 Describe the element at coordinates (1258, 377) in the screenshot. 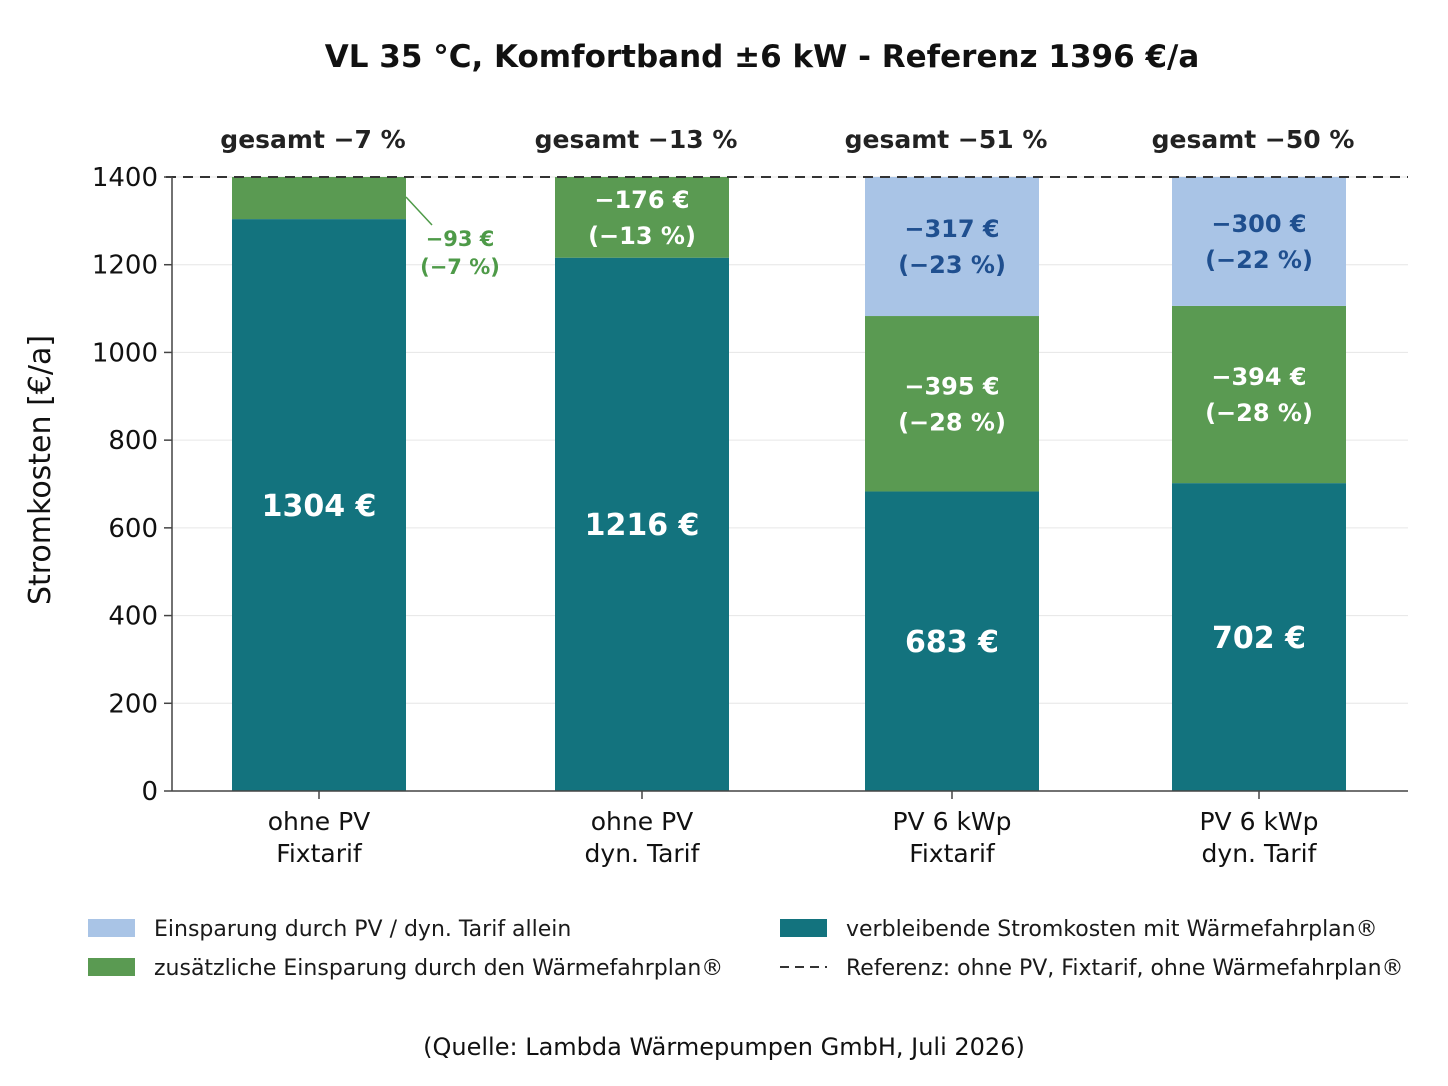

I see `data-label: −394 €` at that location.